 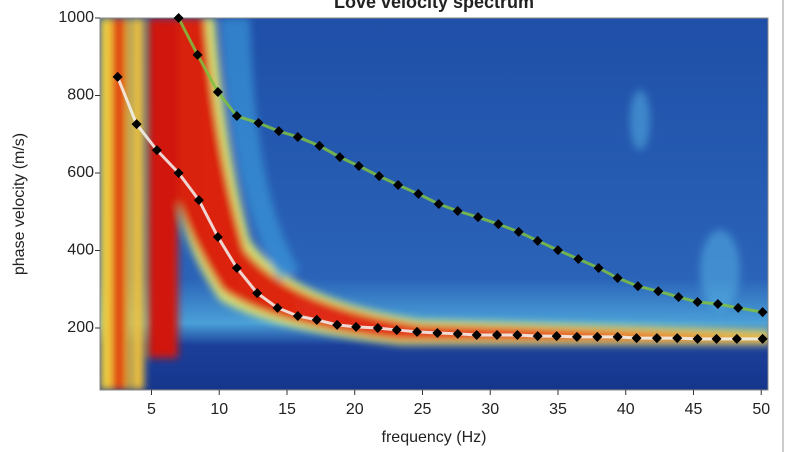 I want to click on x-tick-label: 15, so click(x=287, y=409).